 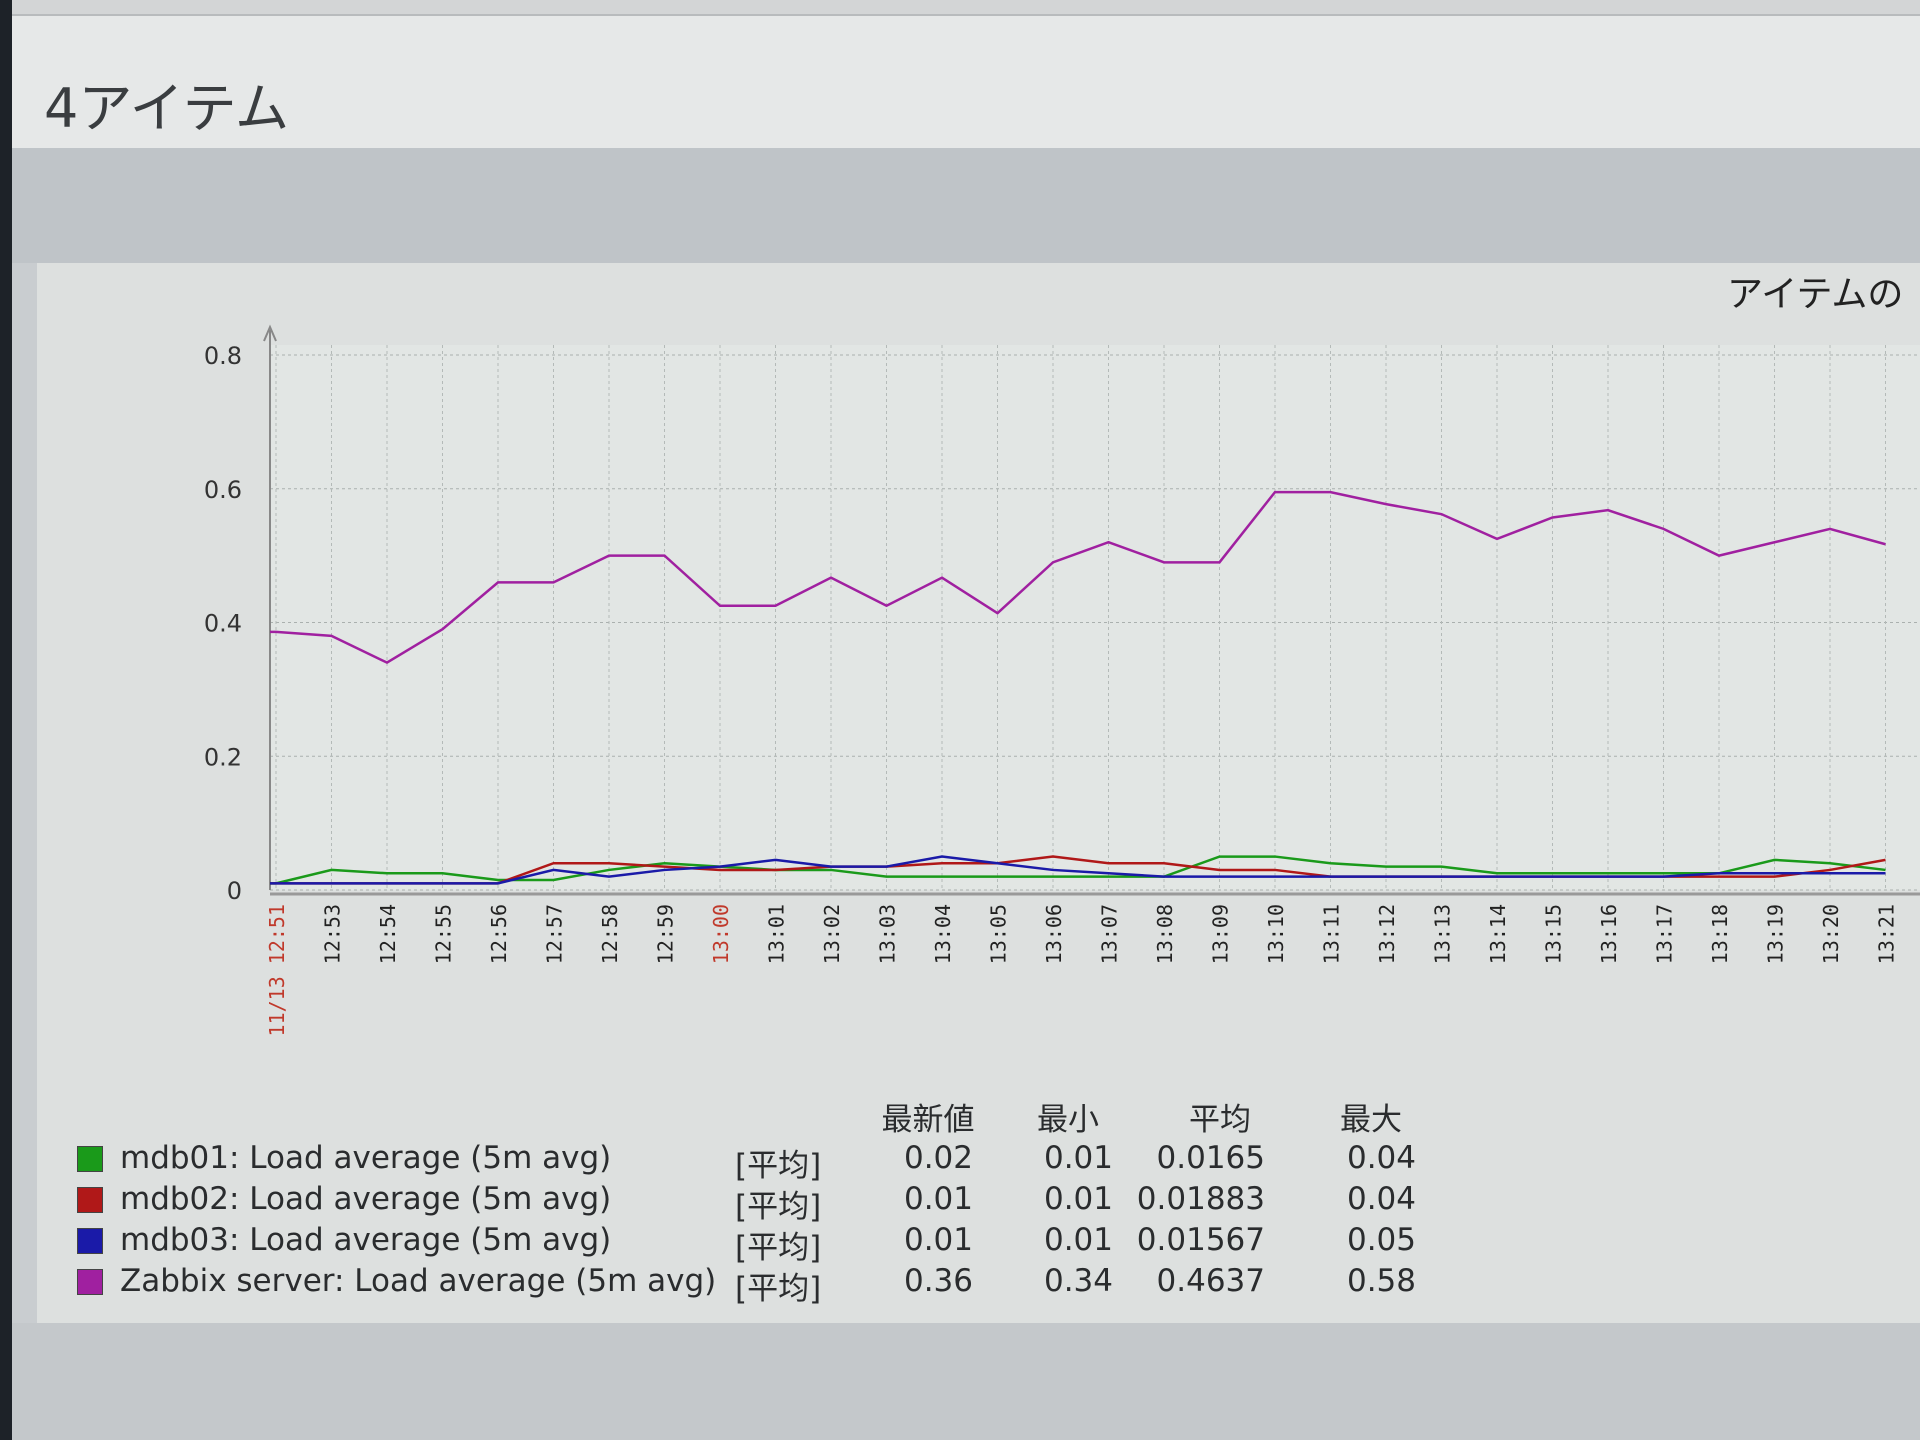 I want to click on legend-value-last: 0.02, so click(x=938, y=1158).